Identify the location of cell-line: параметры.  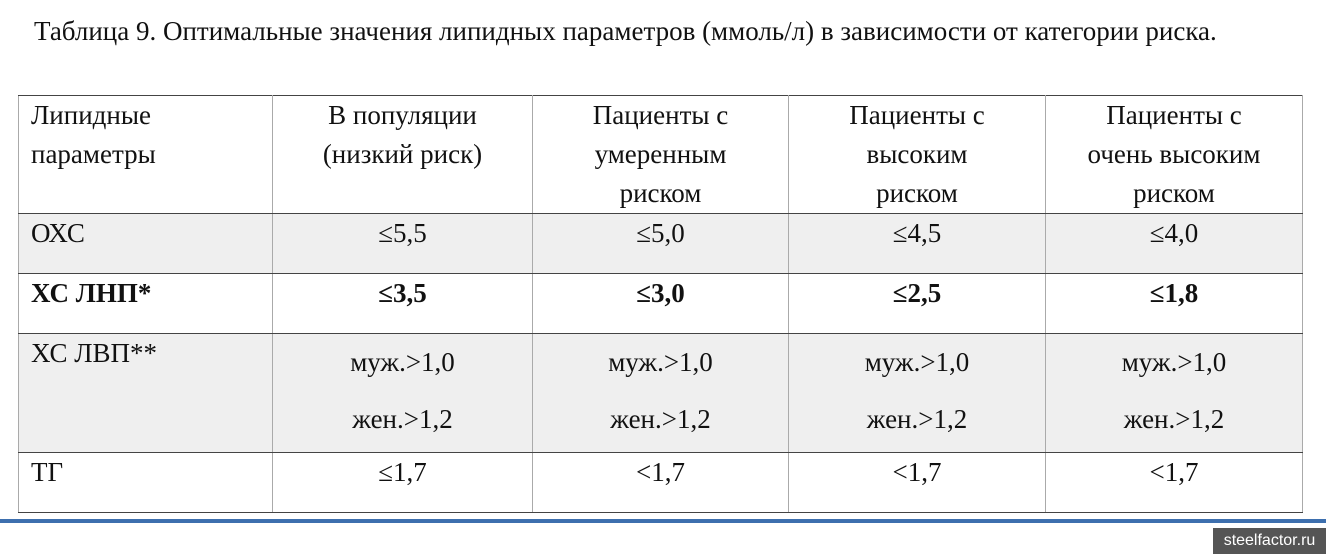
(93, 154).